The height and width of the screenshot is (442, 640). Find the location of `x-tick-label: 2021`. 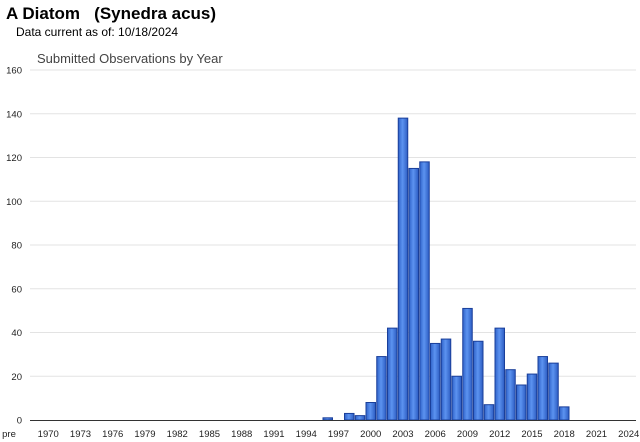

x-tick-label: 2021 is located at coordinates (596, 434).